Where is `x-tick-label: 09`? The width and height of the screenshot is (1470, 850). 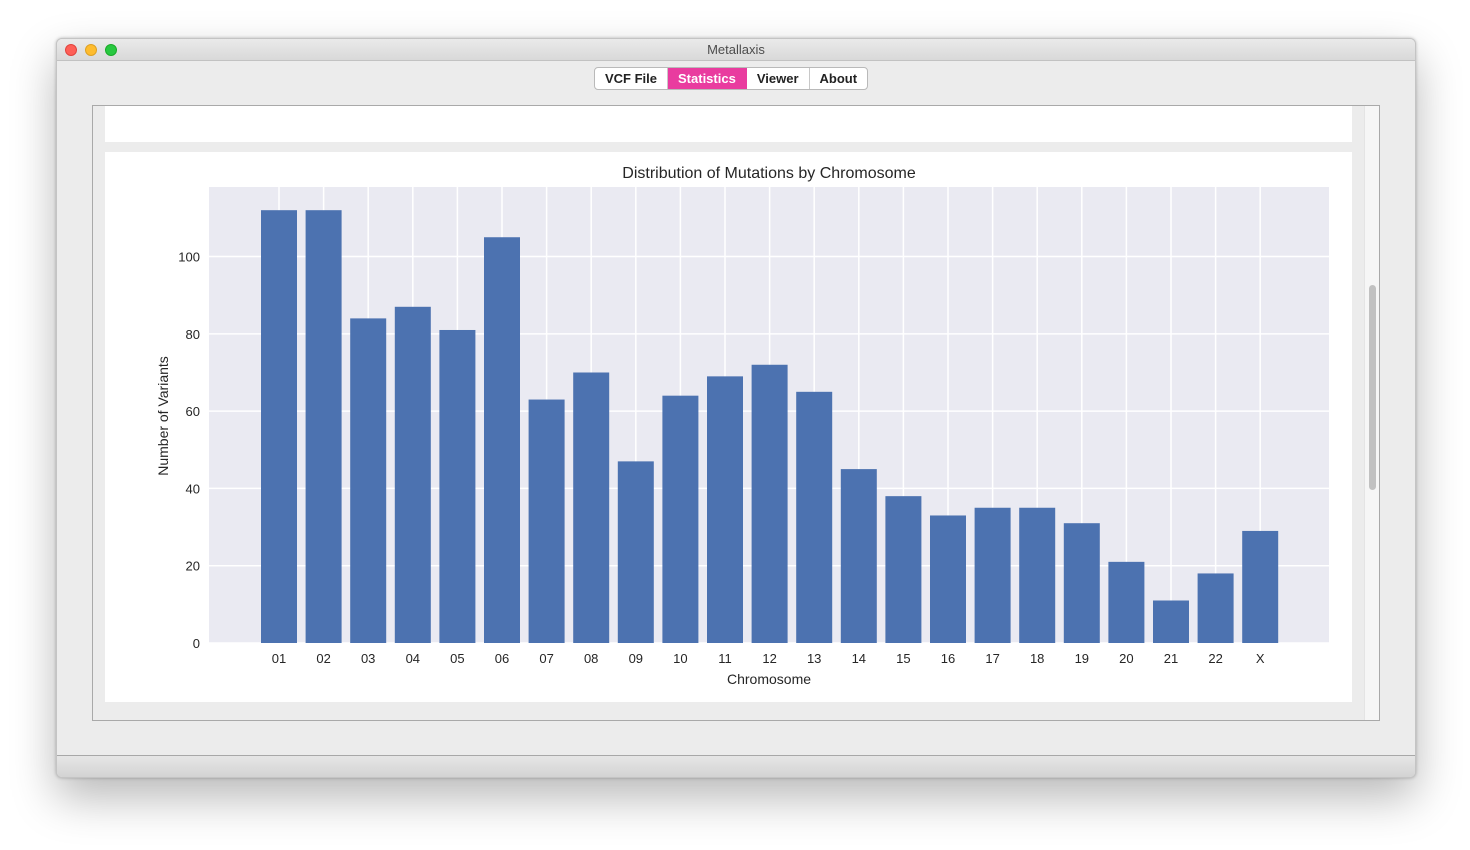 x-tick-label: 09 is located at coordinates (636, 658).